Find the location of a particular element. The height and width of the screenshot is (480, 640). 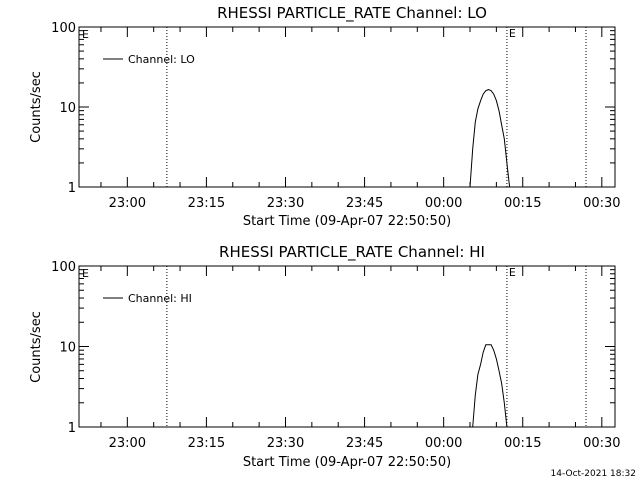

chart-title: RHESSI PARTICLE_RATE Channel: LO is located at coordinates (352, 13).